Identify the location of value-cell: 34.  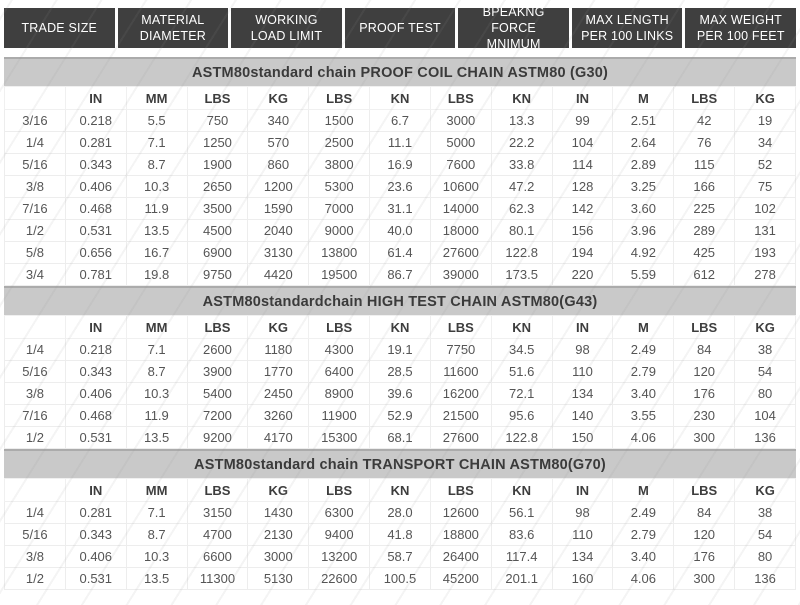
(765, 142).